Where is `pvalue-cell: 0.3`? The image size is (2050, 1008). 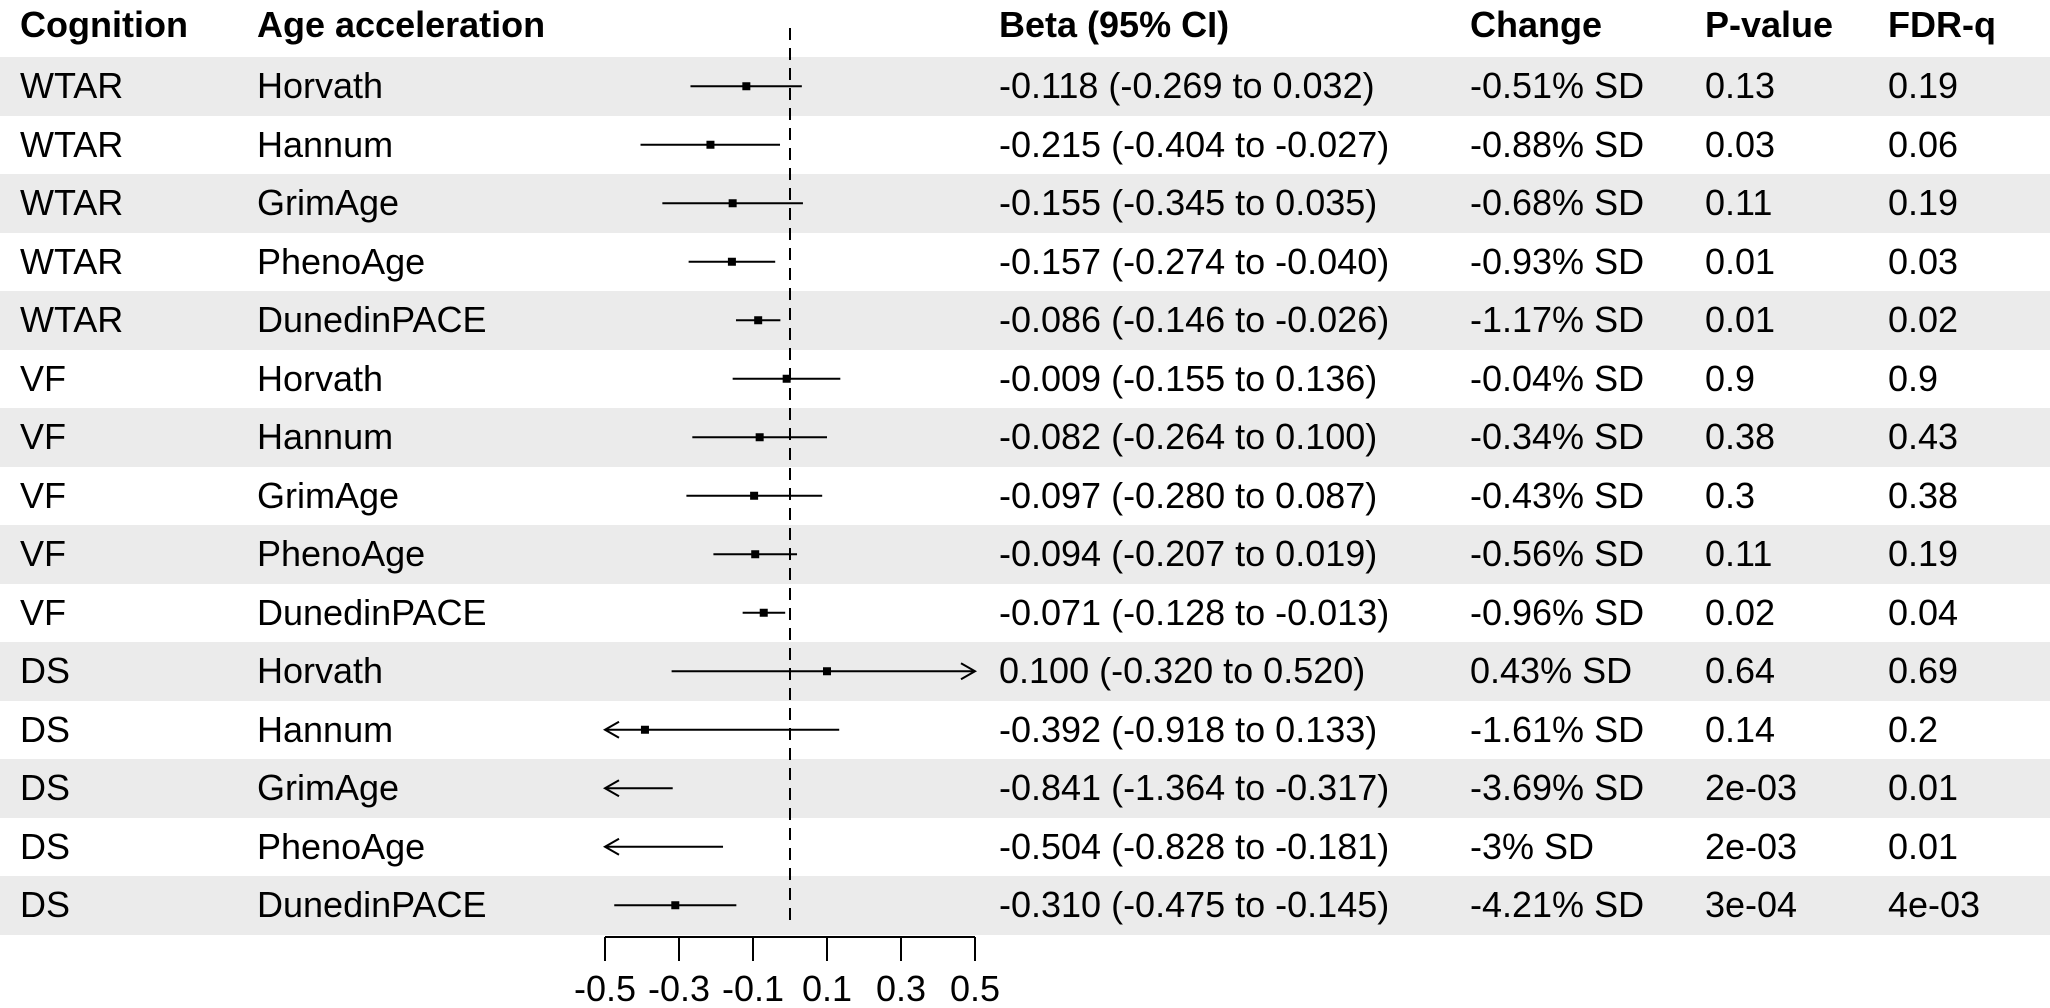
pvalue-cell: 0.3 is located at coordinates (1730, 495).